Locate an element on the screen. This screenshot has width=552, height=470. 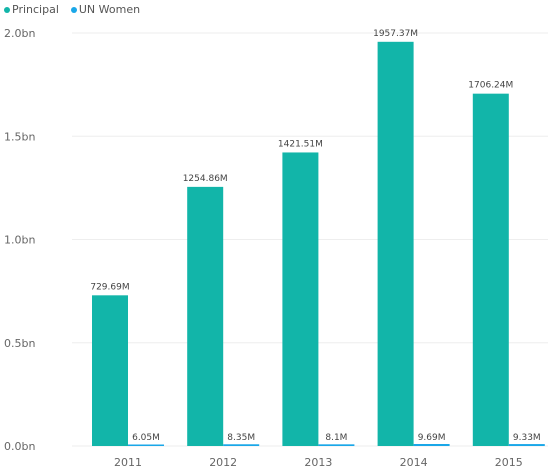
x-tick-label: 2011 is located at coordinates (128, 462).